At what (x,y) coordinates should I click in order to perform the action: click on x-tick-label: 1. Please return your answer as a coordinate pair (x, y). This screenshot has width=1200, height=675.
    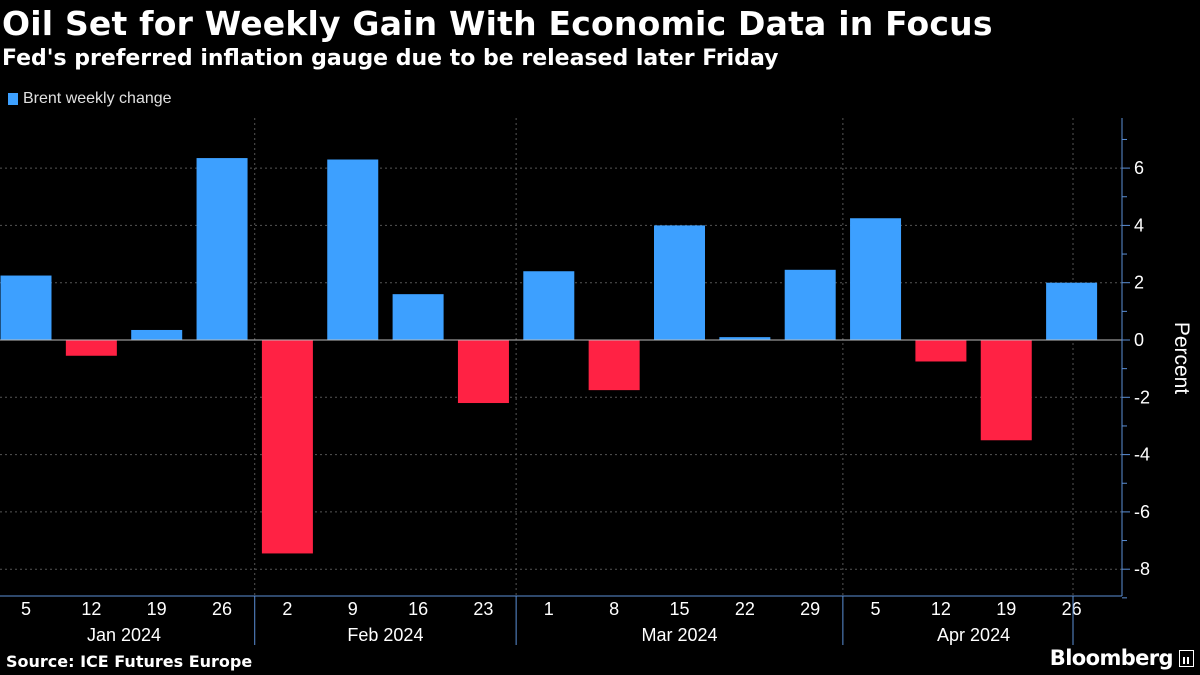
    Looking at the image, I should click on (549, 609).